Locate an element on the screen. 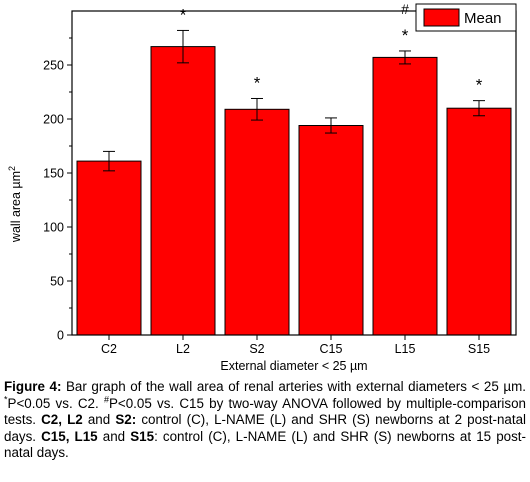 This screenshot has width=530, height=482. legend: Mean is located at coordinates (466, 17).